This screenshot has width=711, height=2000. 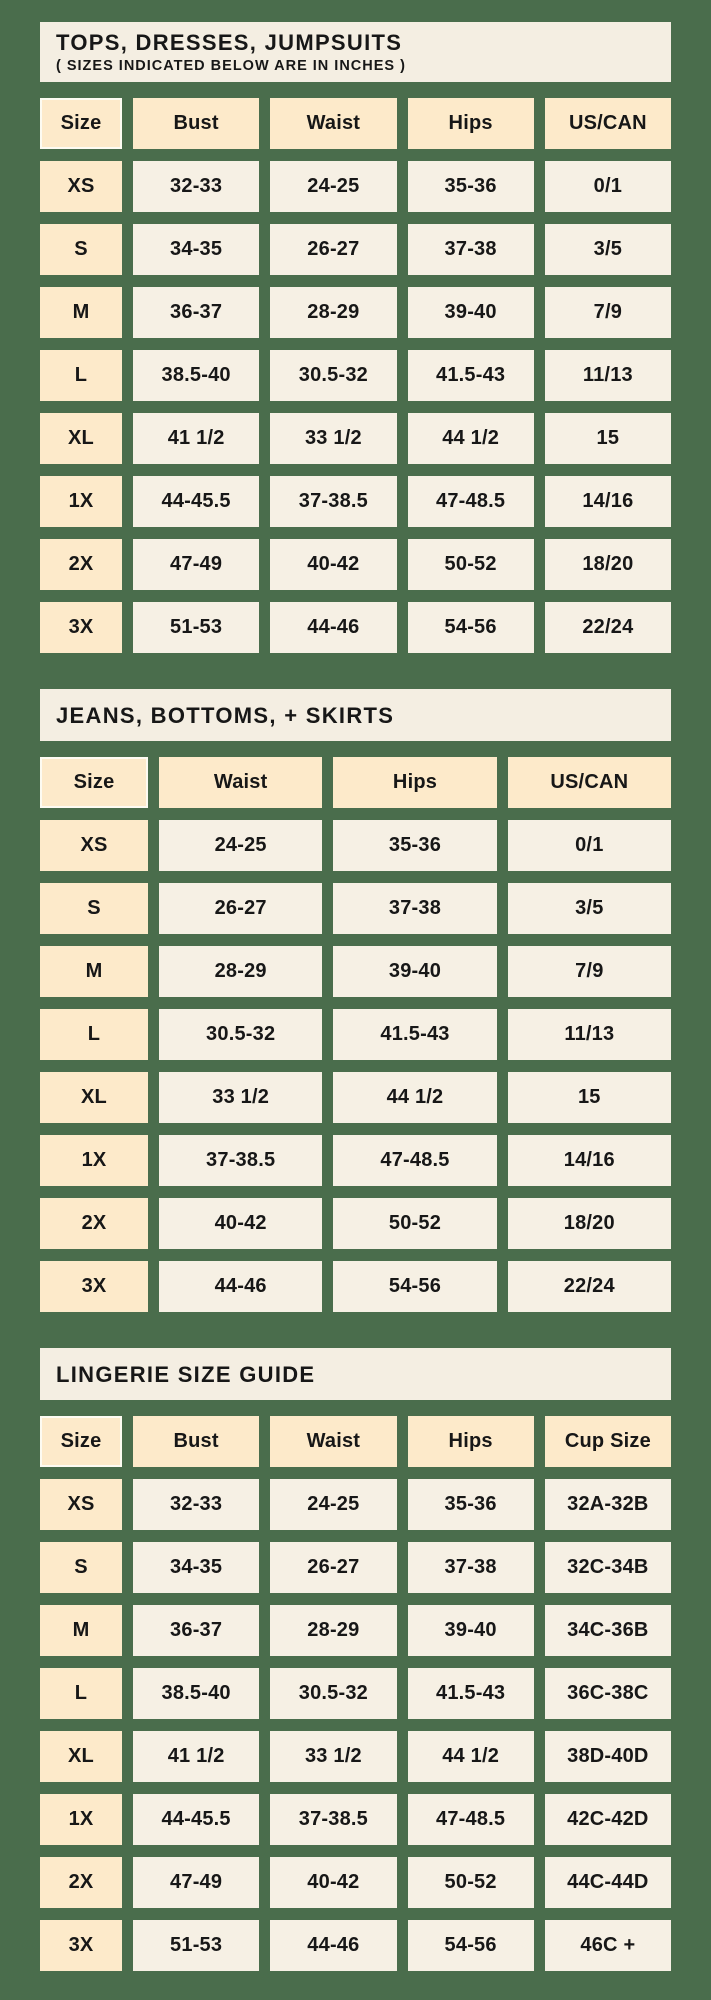 I want to click on size-value-cell: 22/24, so click(x=607, y=628).